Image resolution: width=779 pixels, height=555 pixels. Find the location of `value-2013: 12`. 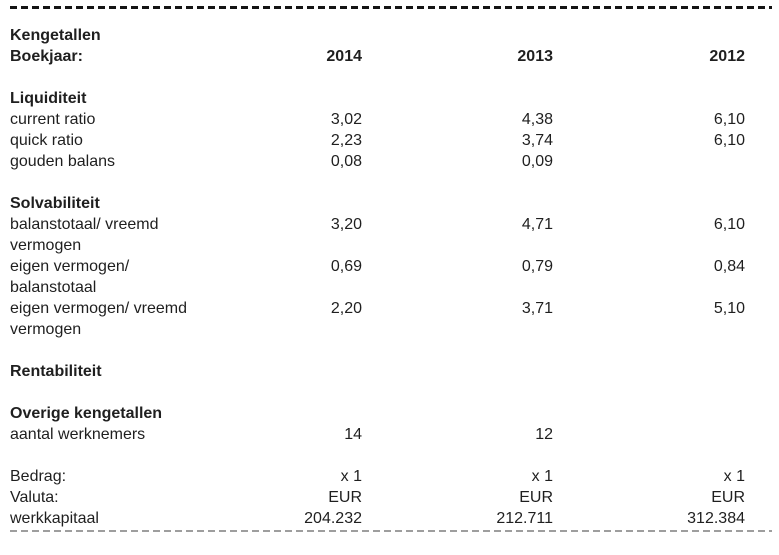

value-2013: 12 is located at coordinates (544, 434).